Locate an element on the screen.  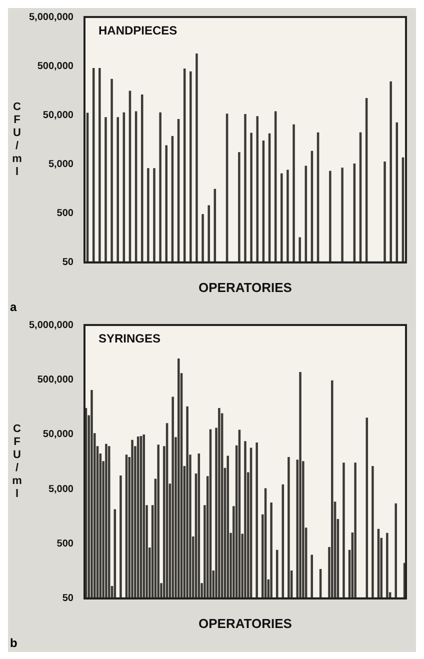
text: a is located at coordinates (13, 308).